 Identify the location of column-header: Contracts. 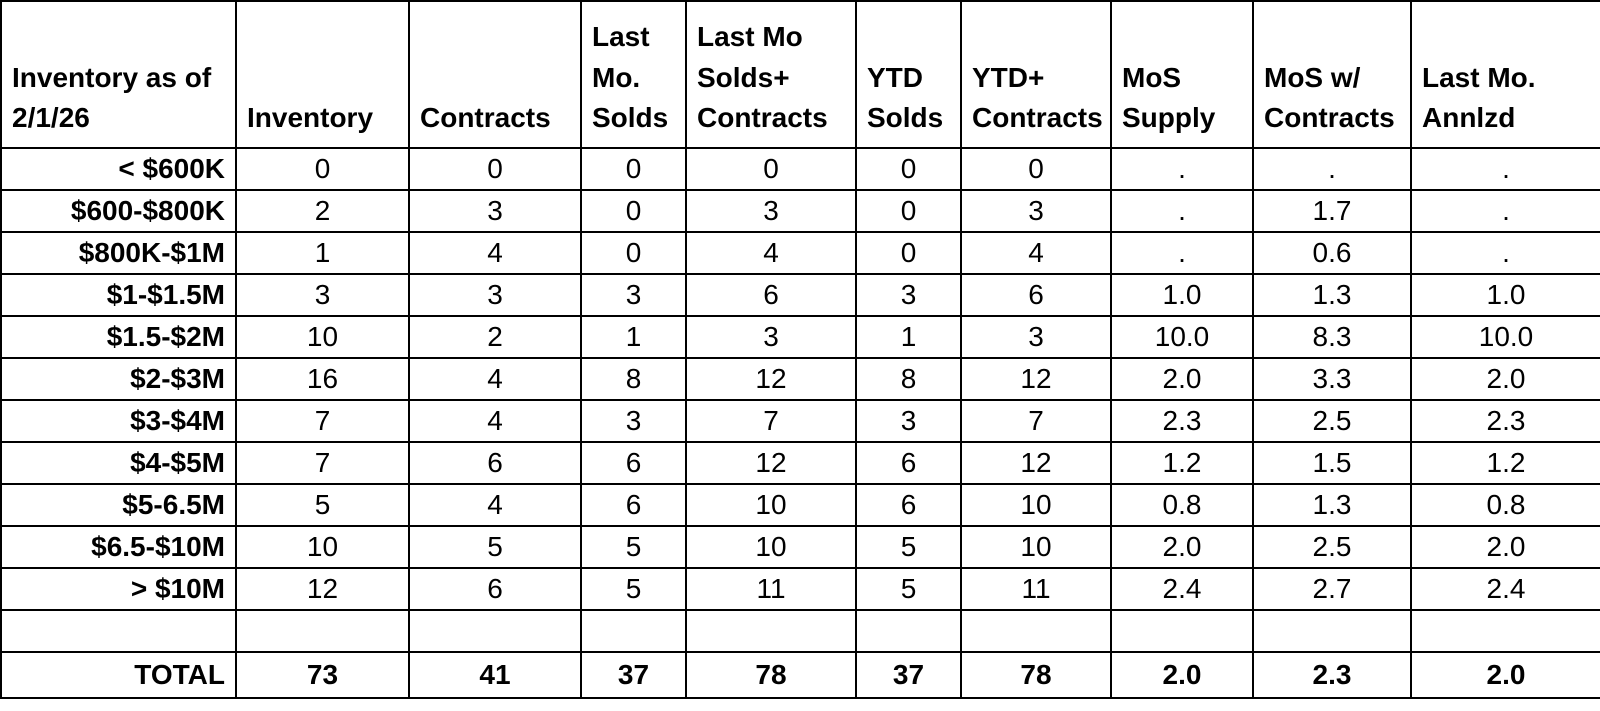
(495, 74).